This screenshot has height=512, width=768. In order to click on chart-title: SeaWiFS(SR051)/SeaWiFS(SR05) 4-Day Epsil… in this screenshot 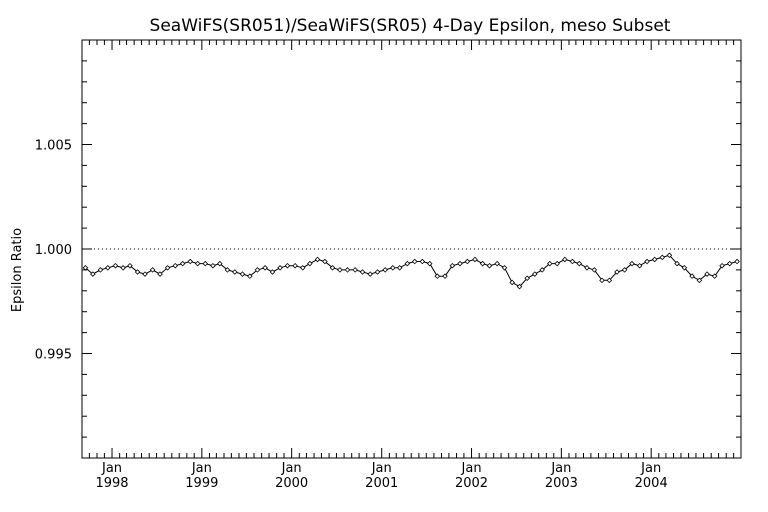, I will do `click(410, 26)`.